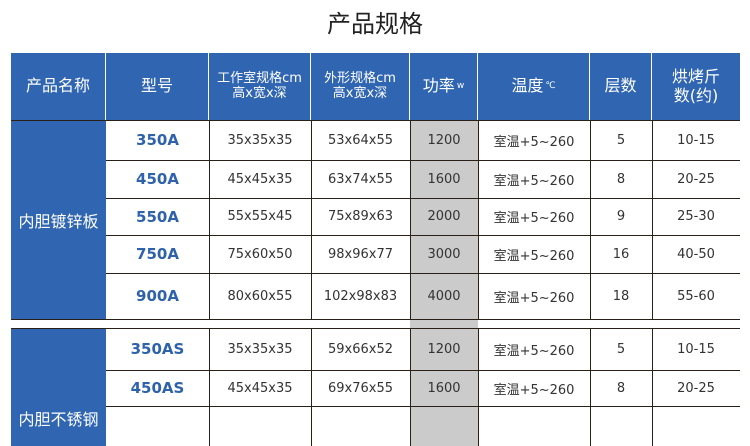 The height and width of the screenshot is (446, 750). Describe the element at coordinates (375, 24) in the screenshot. I see `page-title: 产品规格` at that location.